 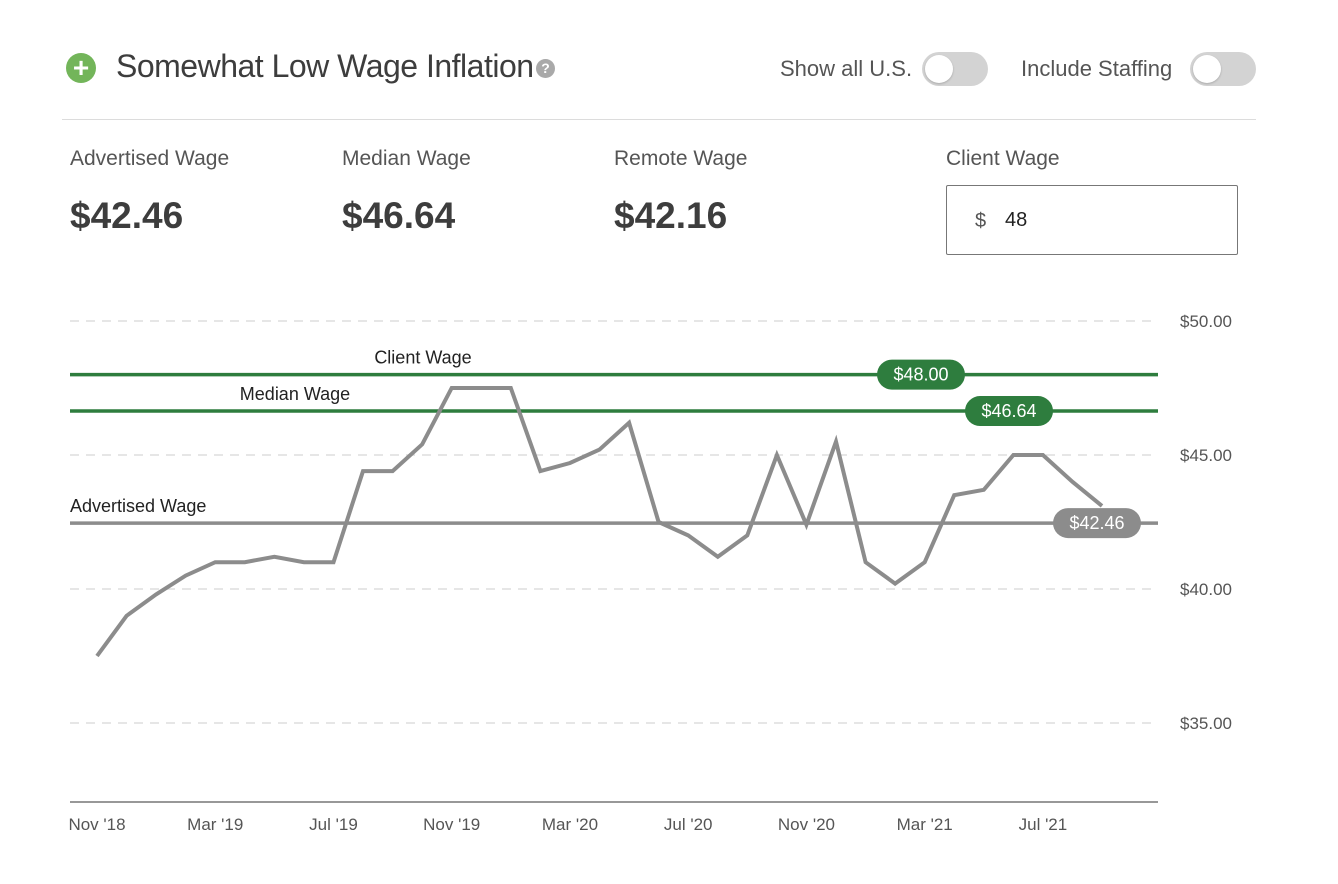 I want to click on include-staffing-label: Include Staffing, so click(x=1097, y=68).